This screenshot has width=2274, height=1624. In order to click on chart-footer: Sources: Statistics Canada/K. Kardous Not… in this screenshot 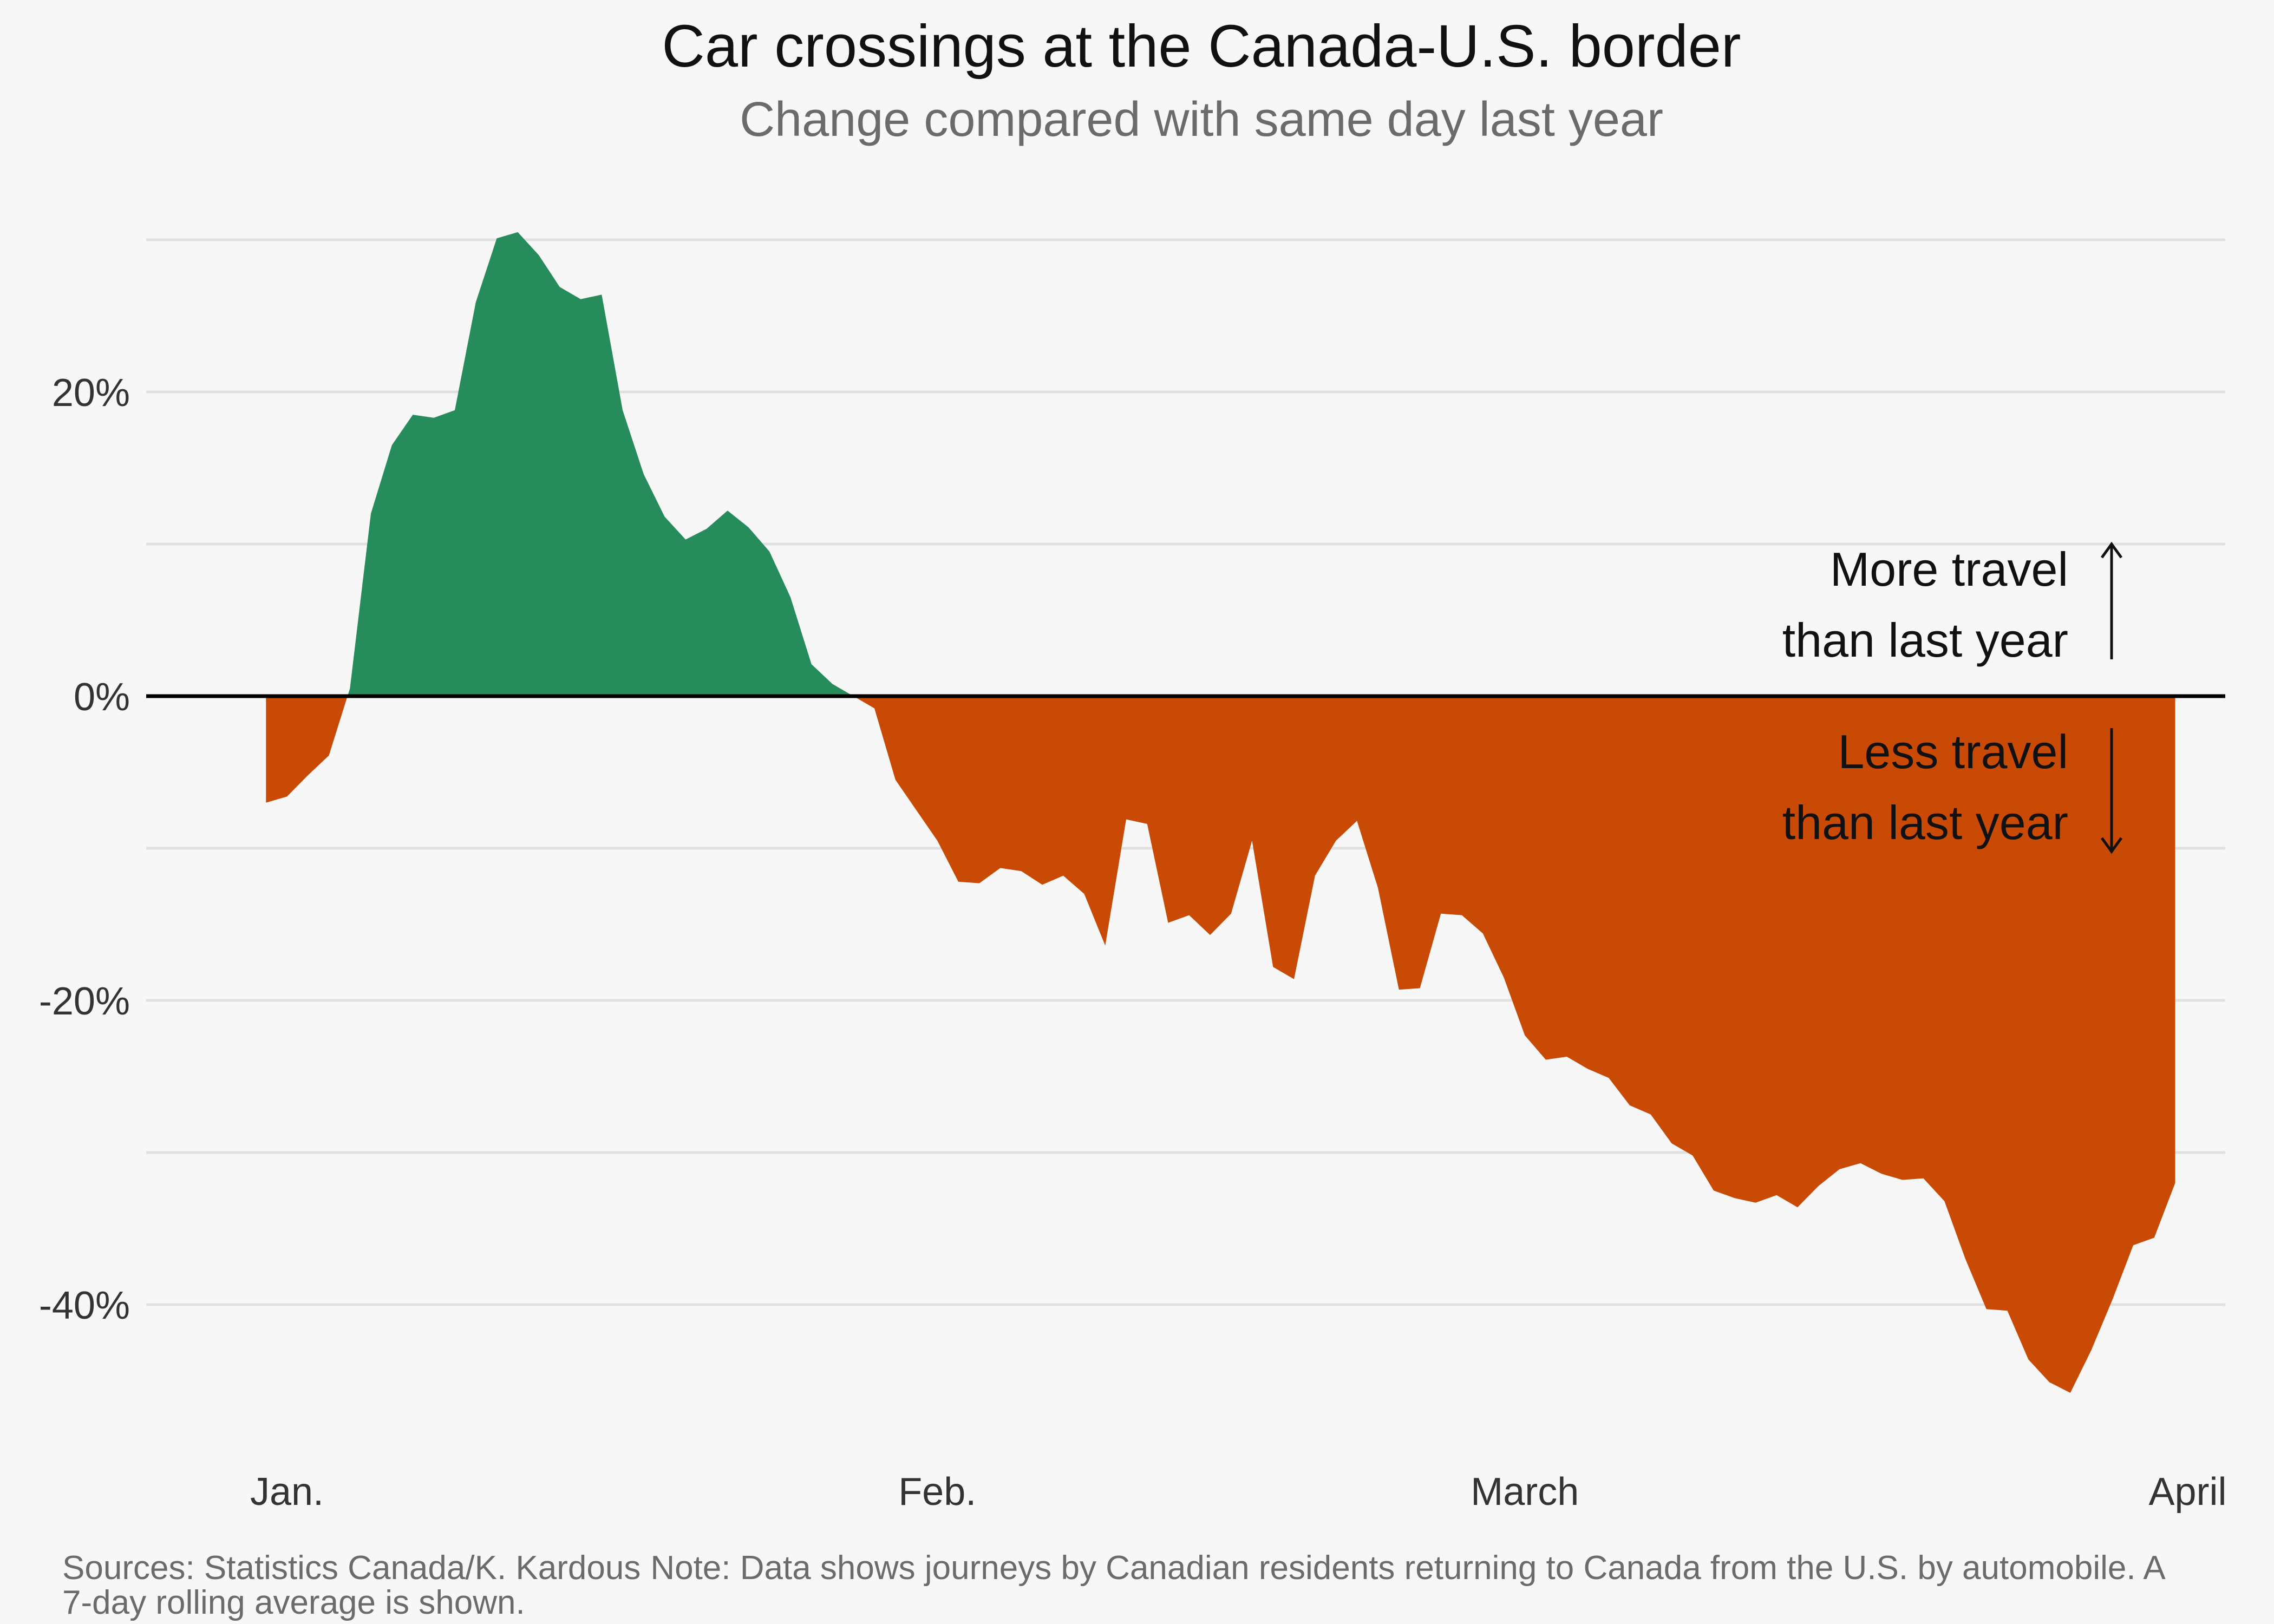, I will do `click(1118, 1586)`.